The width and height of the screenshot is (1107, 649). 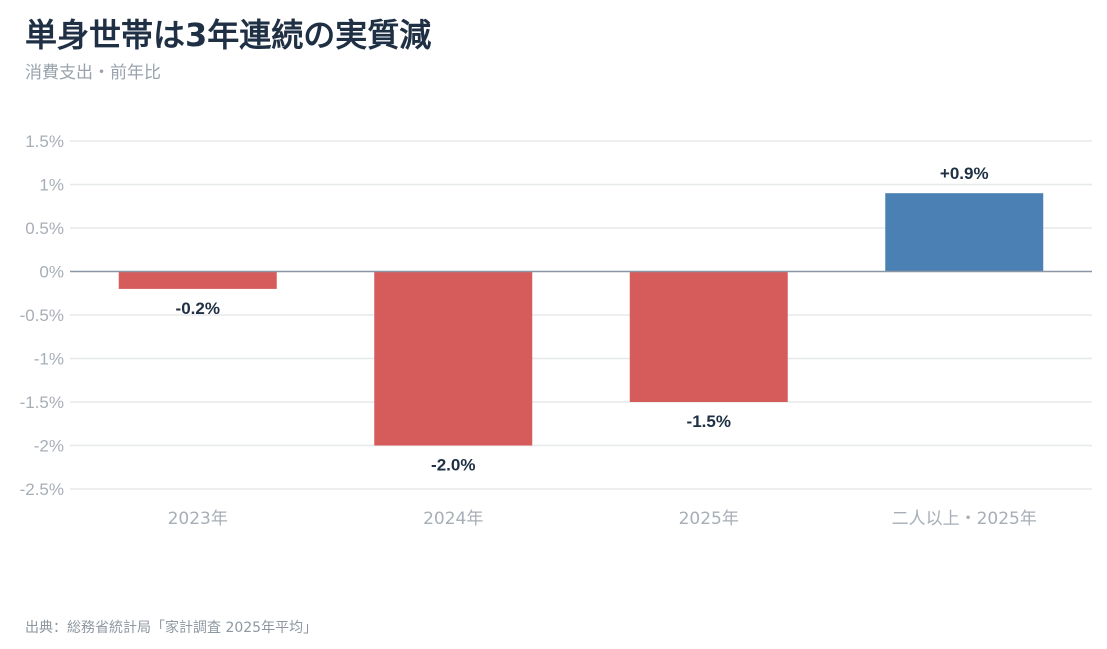 What do you see at coordinates (964, 173) in the screenshot?
I see `data-label: +0.9%` at bounding box center [964, 173].